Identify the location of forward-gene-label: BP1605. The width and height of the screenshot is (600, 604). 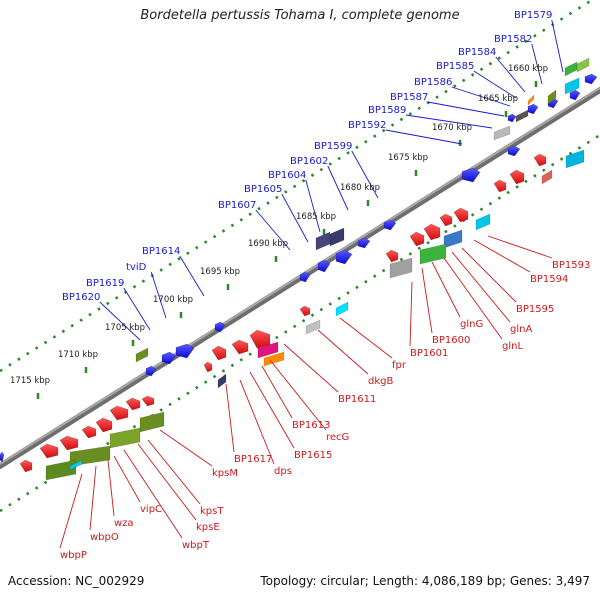
(263, 189).